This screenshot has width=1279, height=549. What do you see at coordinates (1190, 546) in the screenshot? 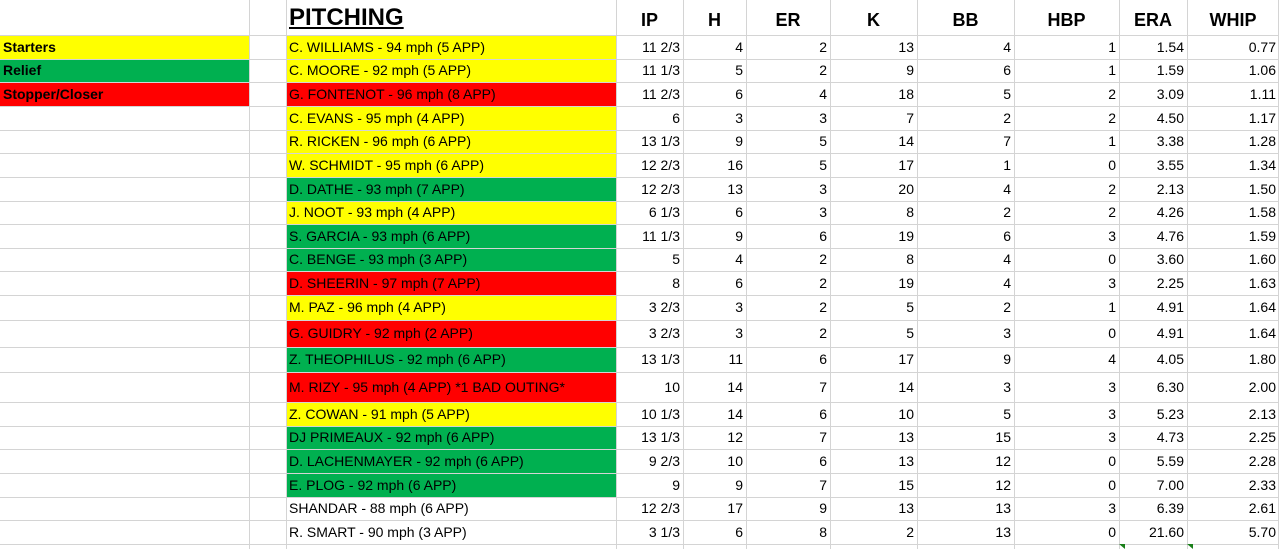
I see `error-indicator-icon` at bounding box center [1190, 546].